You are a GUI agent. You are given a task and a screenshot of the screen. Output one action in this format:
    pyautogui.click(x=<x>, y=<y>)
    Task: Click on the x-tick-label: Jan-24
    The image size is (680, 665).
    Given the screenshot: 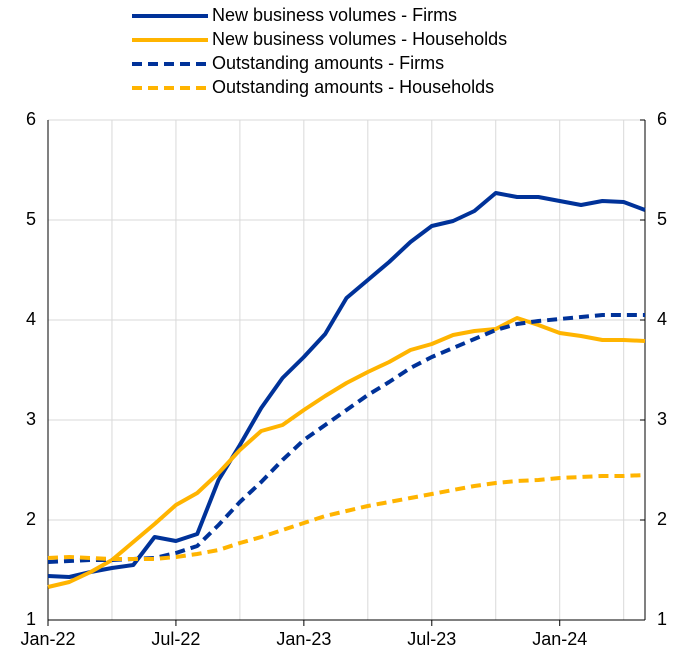 What is the action you would take?
    pyautogui.click(x=559, y=639)
    